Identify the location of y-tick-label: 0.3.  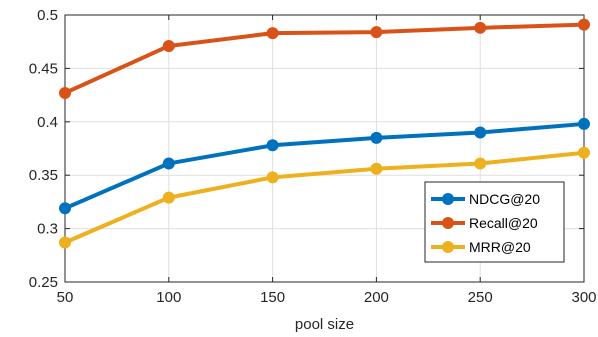
(47, 229).